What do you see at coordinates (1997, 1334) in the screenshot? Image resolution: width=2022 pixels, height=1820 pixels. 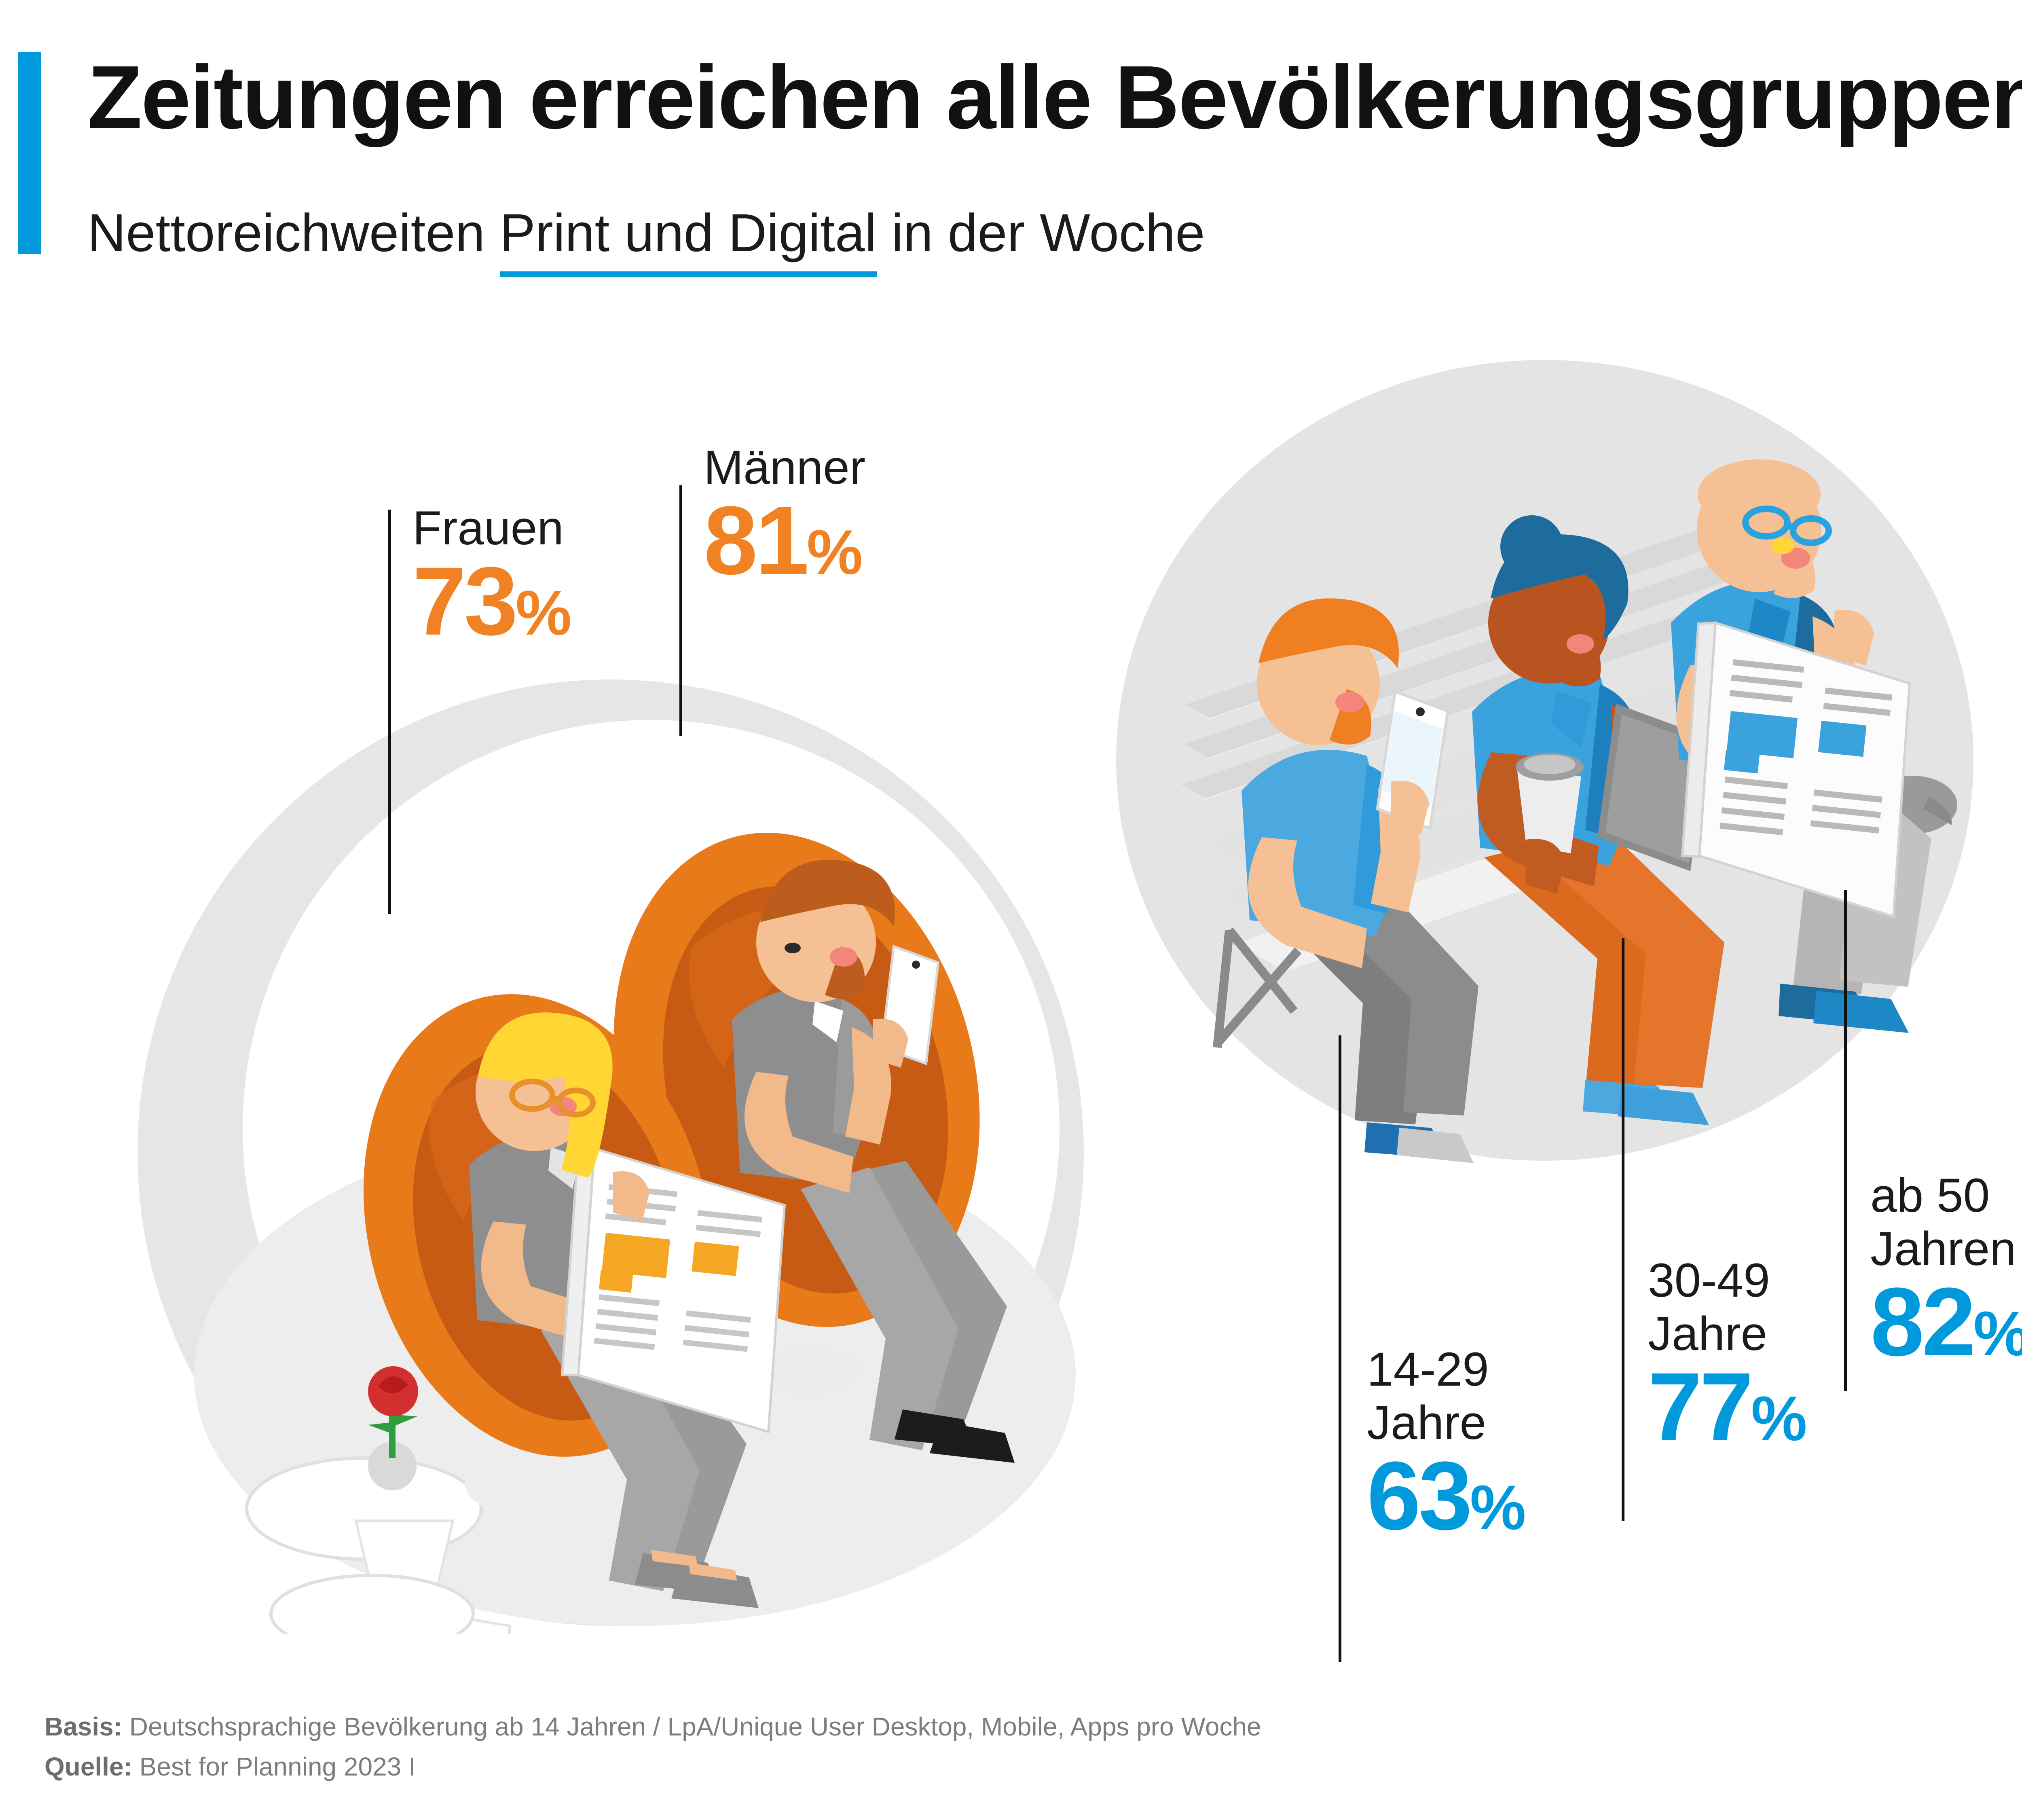 I see `callout-percent-age-50plus: %` at bounding box center [1997, 1334].